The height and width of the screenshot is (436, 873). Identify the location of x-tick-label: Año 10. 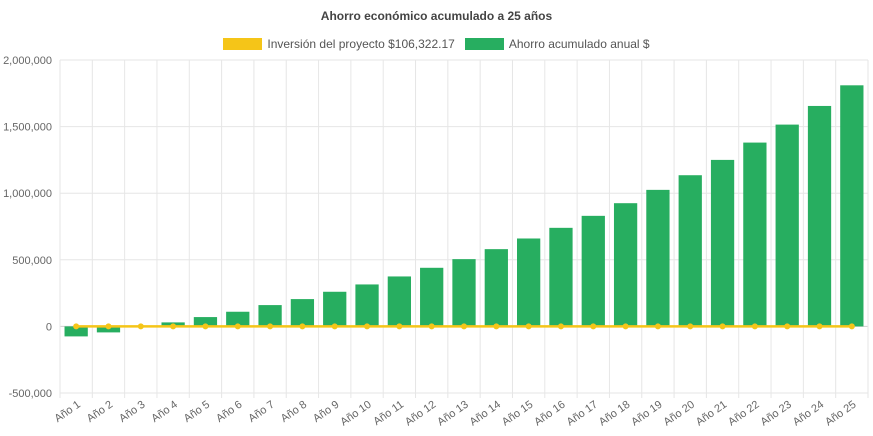
(355, 414).